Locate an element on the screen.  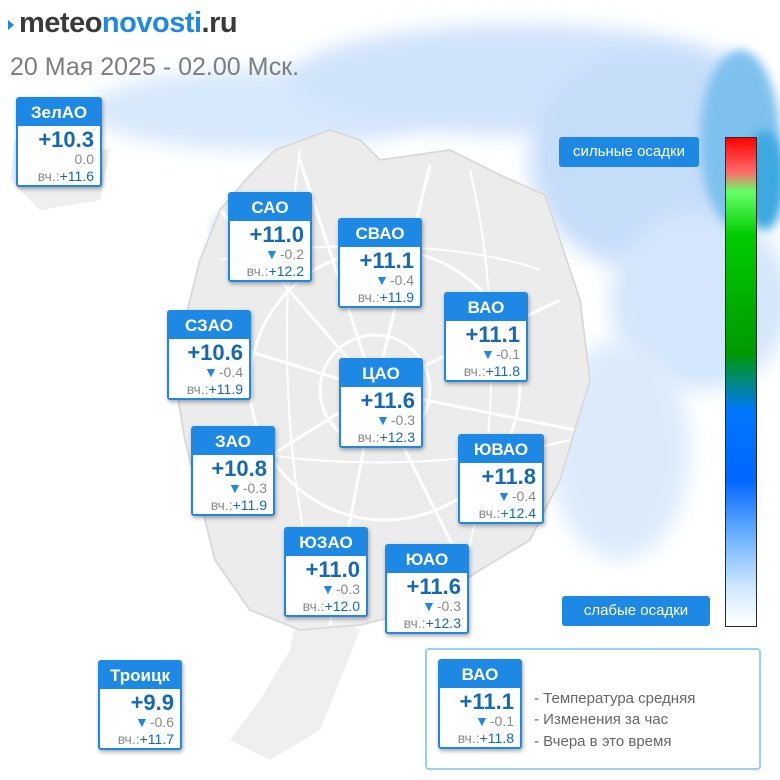
district-card-svao: СВАО +11.1 ▼-0.4 вч.:+11.9 is located at coordinates (380, 263).